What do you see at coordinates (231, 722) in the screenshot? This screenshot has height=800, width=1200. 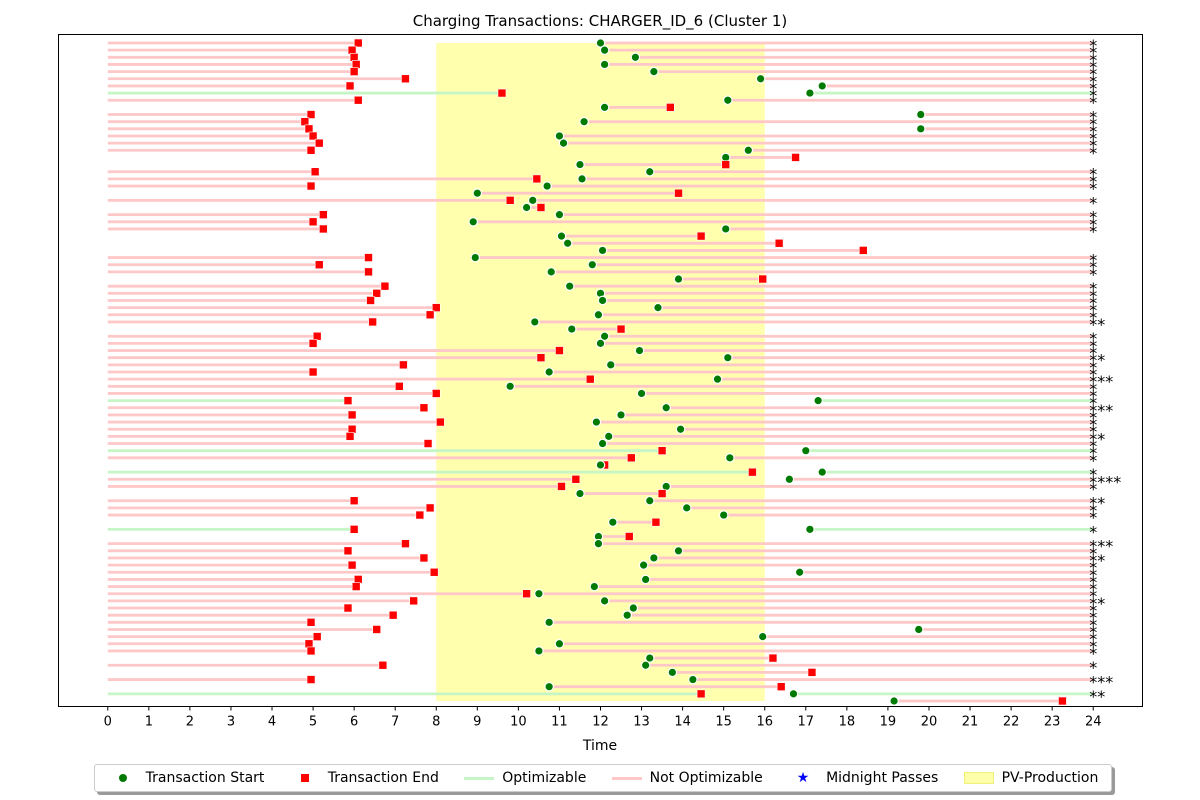 I see `x-tick-label: 3` at bounding box center [231, 722].